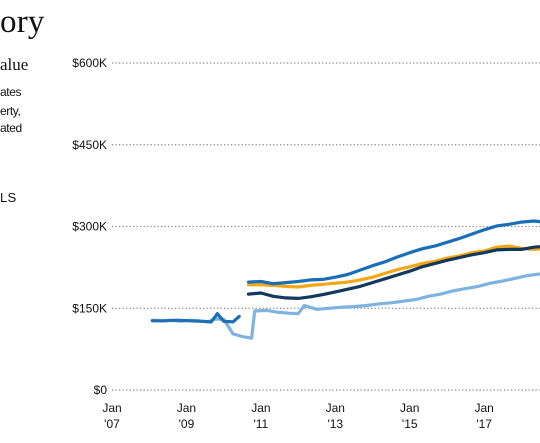 This screenshot has height=443, width=540. What do you see at coordinates (112, 424) in the screenshot?
I see `x-tick-year: '07` at bounding box center [112, 424].